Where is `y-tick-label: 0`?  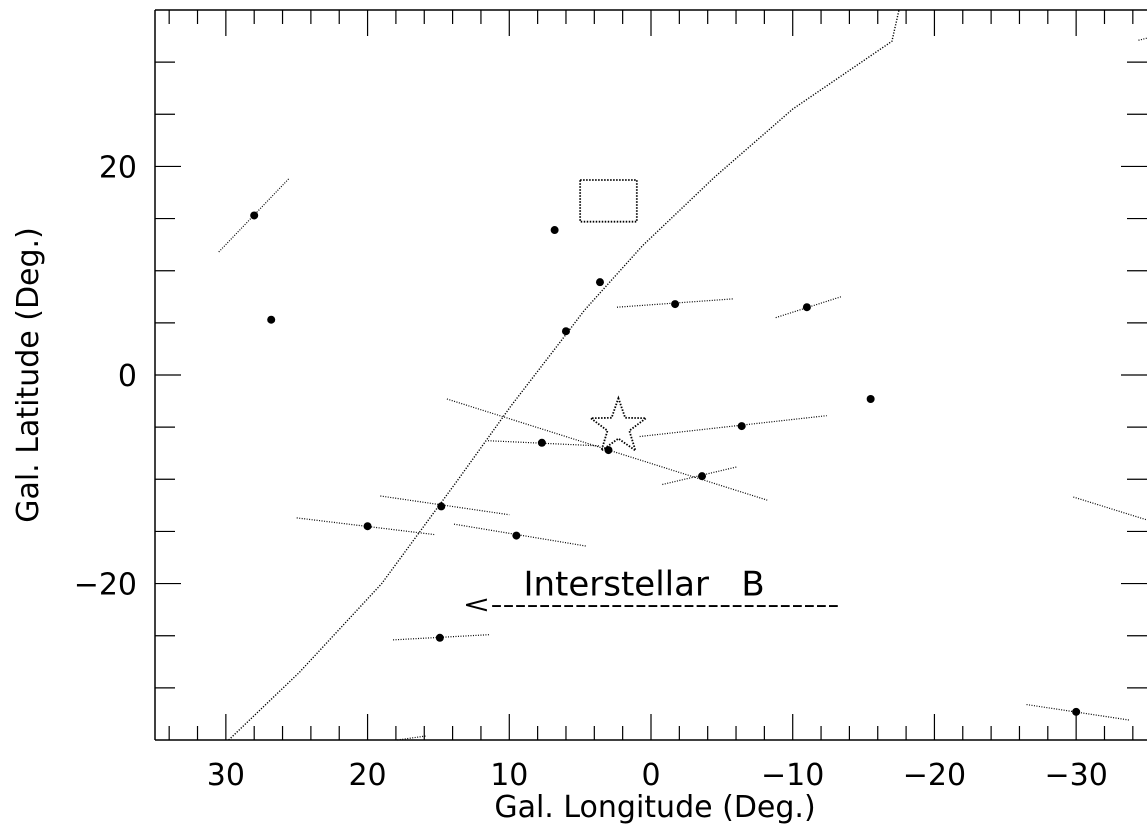
y-tick-label: 0 is located at coordinates (127, 376).